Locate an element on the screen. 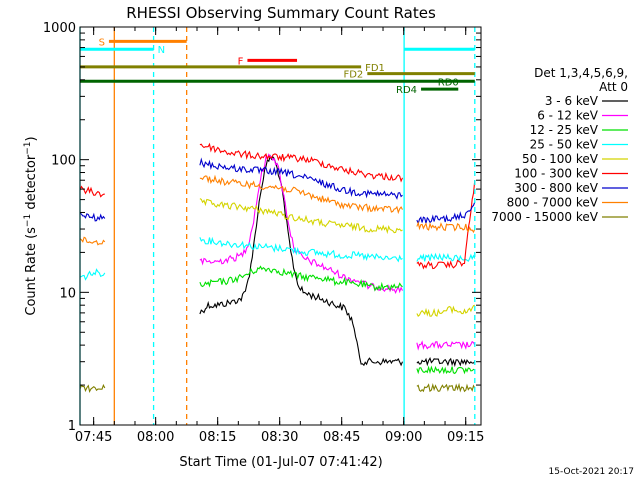 The image size is (640, 485). y-tick-label-1: 10 is located at coordinates (67, 293).